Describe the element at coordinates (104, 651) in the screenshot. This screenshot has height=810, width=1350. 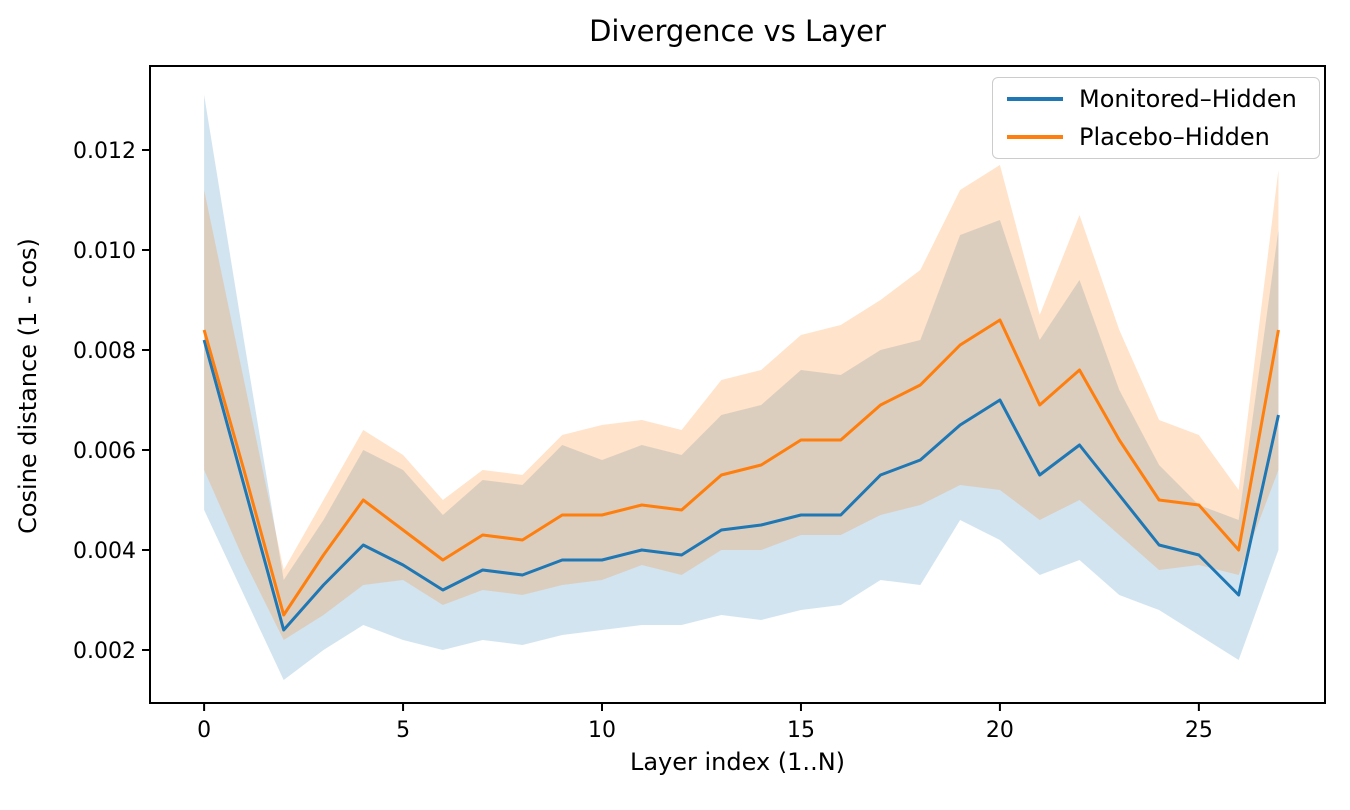
I see `y-tick-label: 0.002` at that location.